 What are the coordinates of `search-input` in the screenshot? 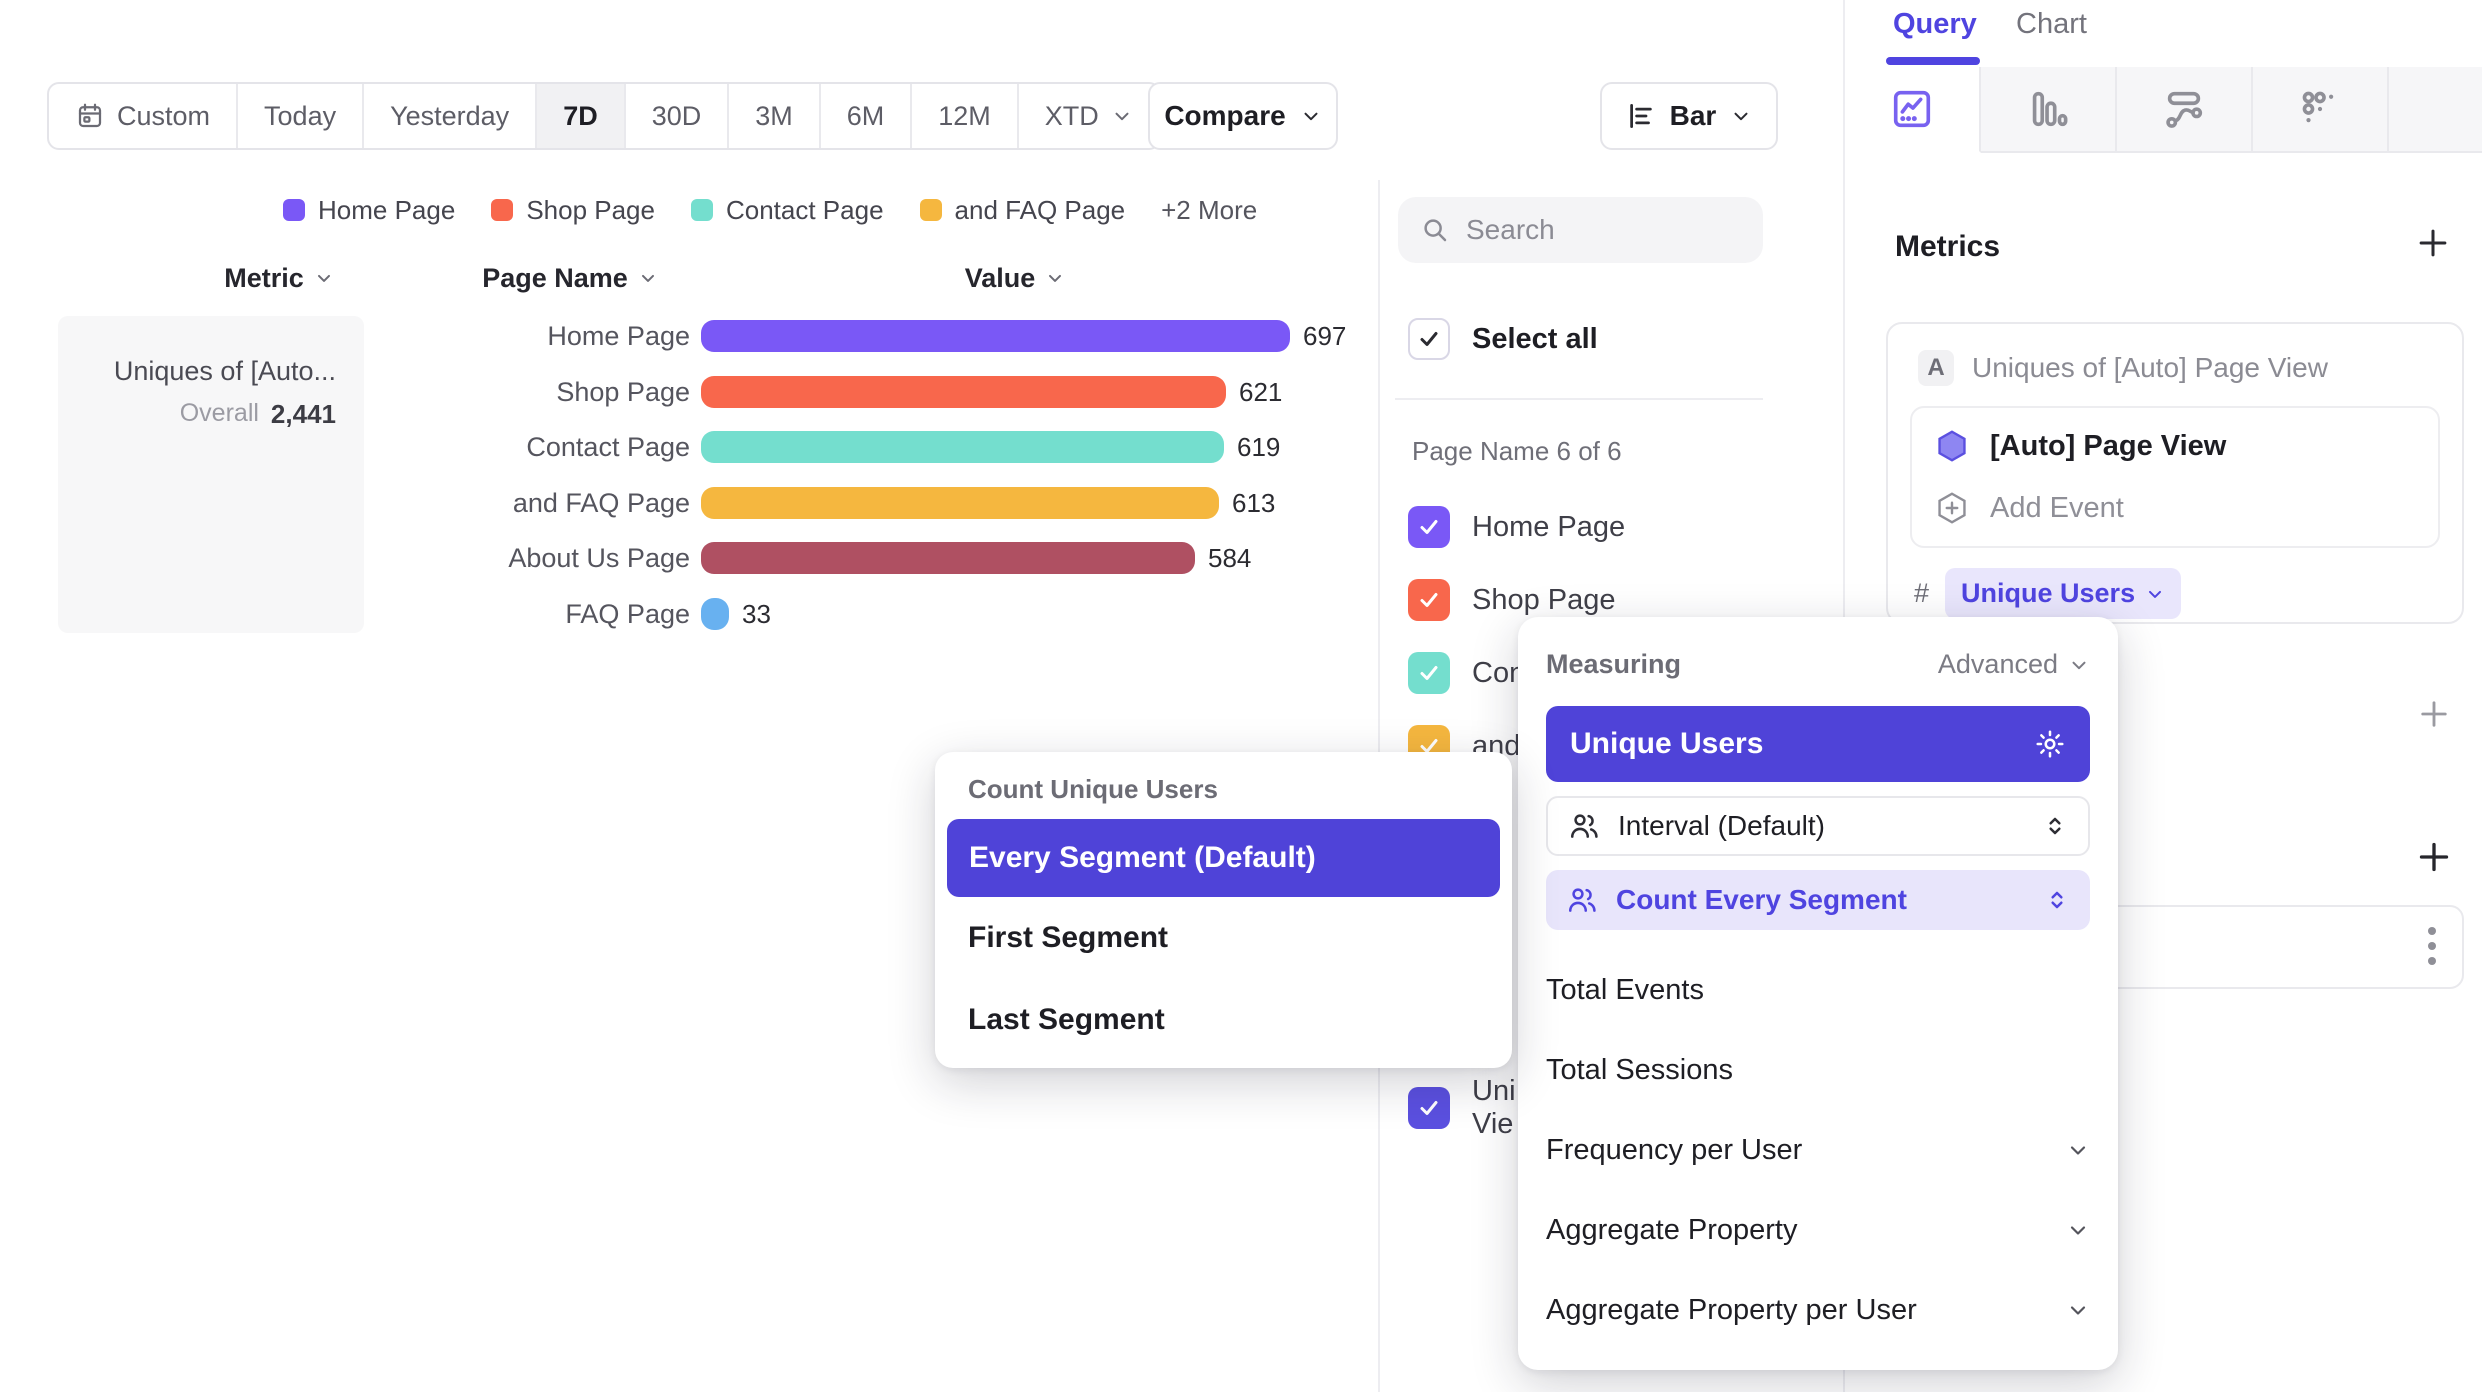 It's located at (1601, 230).